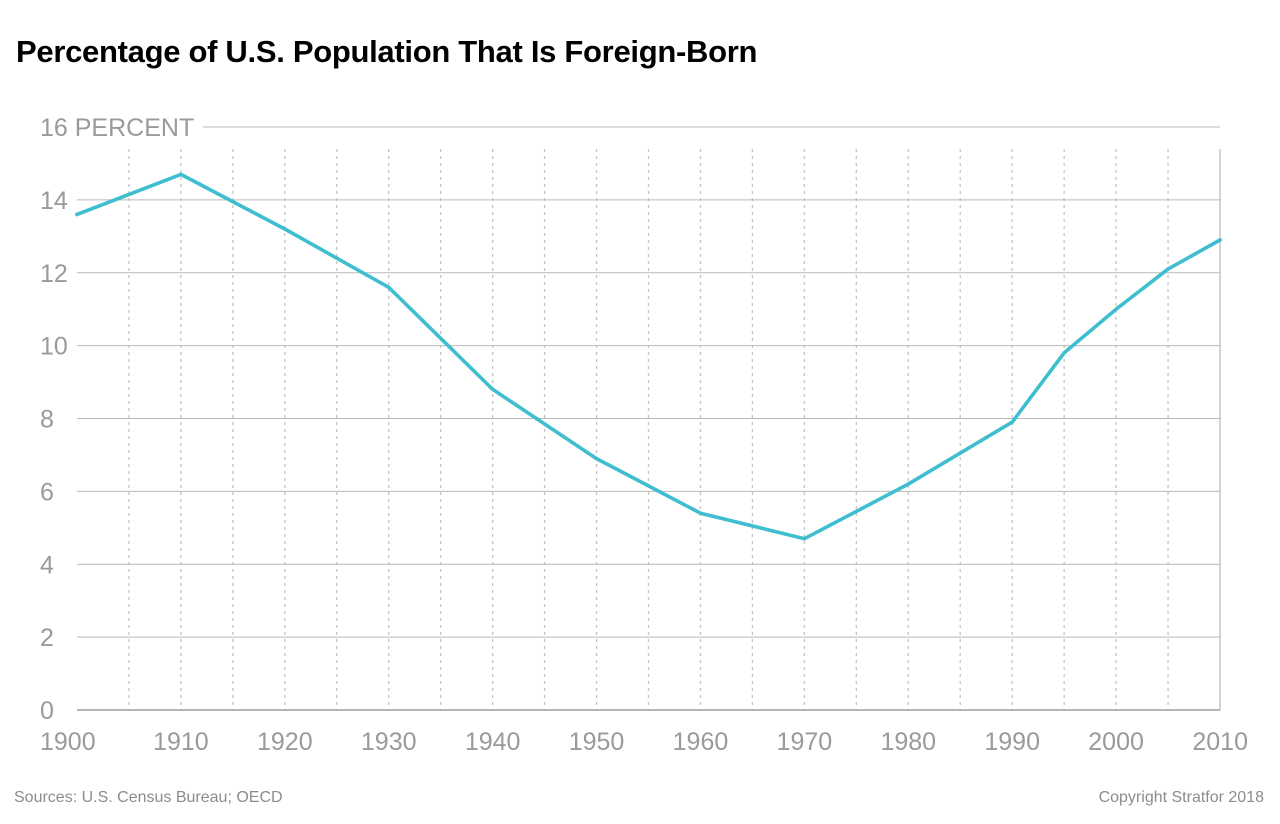 This screenshot has width=1280, height=824. What do you see at coordinates (148, 797) in the screenshot?
I see `source-note: Sources: U.S. Census Bureau; OECD` at bounding box center [148, 797].